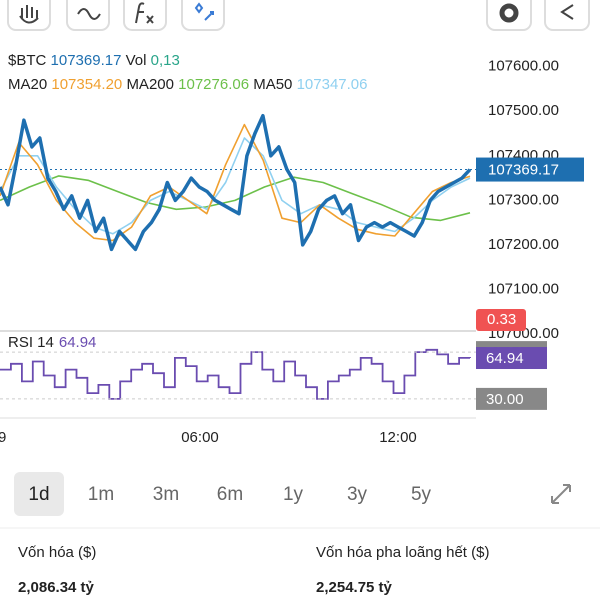 This screenshot has width=600, height=600. What do you see at coordinates (561, 494) in the screenshot?
I see `fullscreen-button` at bounding box center [561, 494].